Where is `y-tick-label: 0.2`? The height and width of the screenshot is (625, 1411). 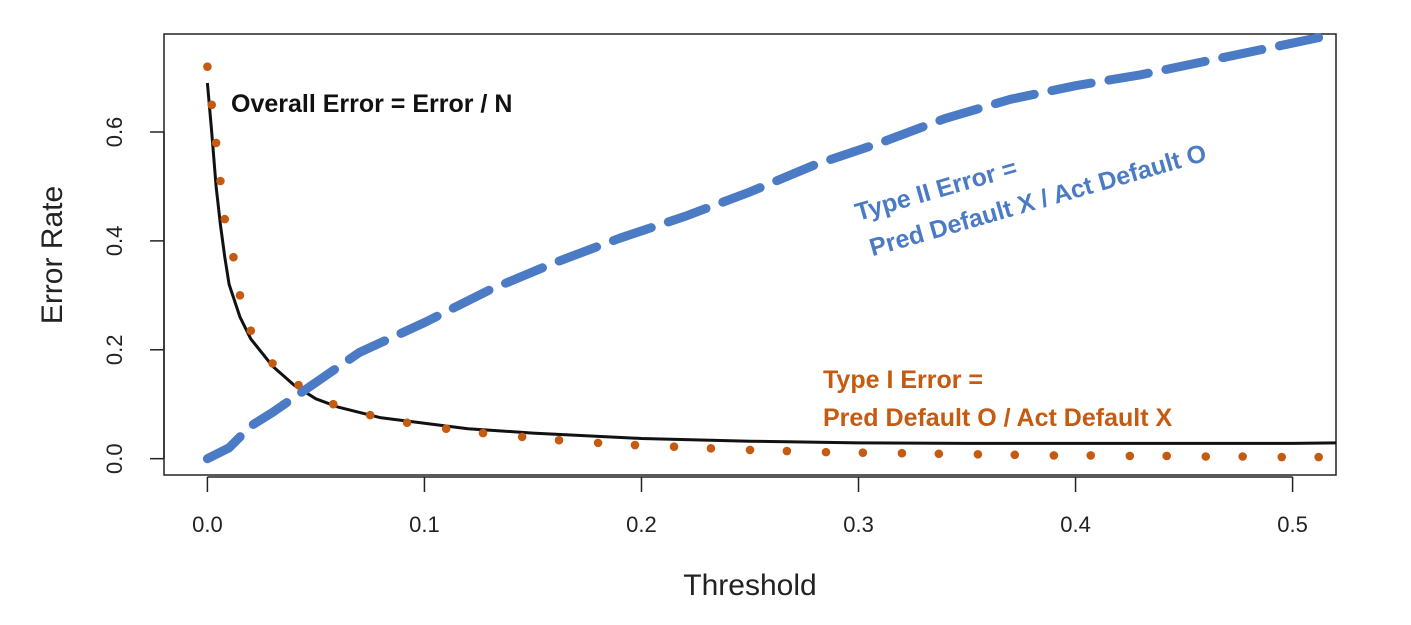
y-tick-label: 0.2 is located at coordinates (114, 349).